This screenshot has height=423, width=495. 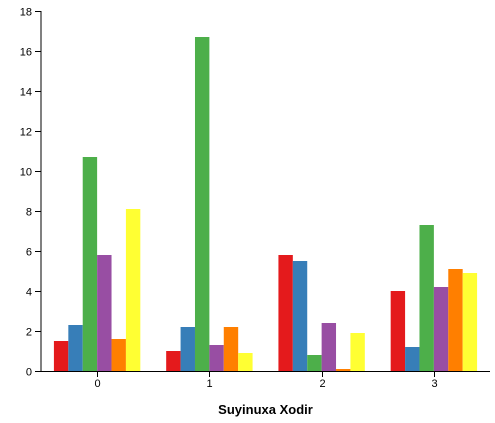 What do you see at coordinates (434, 384) in the screenshot?
I see `x-tick-label-3: 3` at bounding box center [434, 384].